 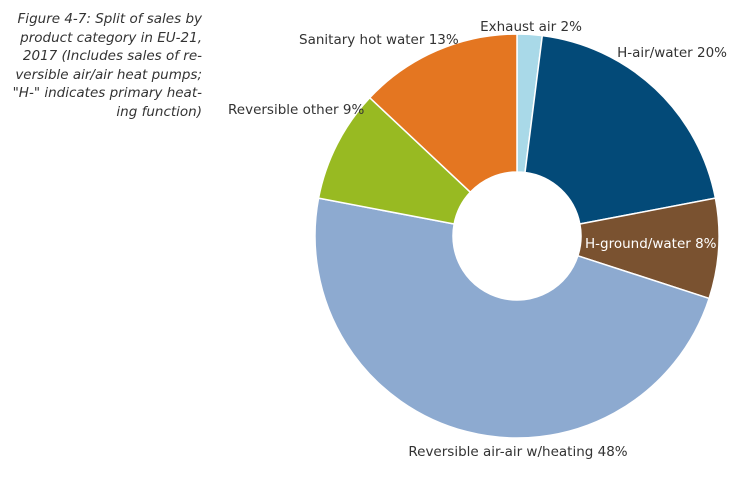 I want to click on slice-label: Reversible air-air w/heating 48%, so click(x=517, y=452).